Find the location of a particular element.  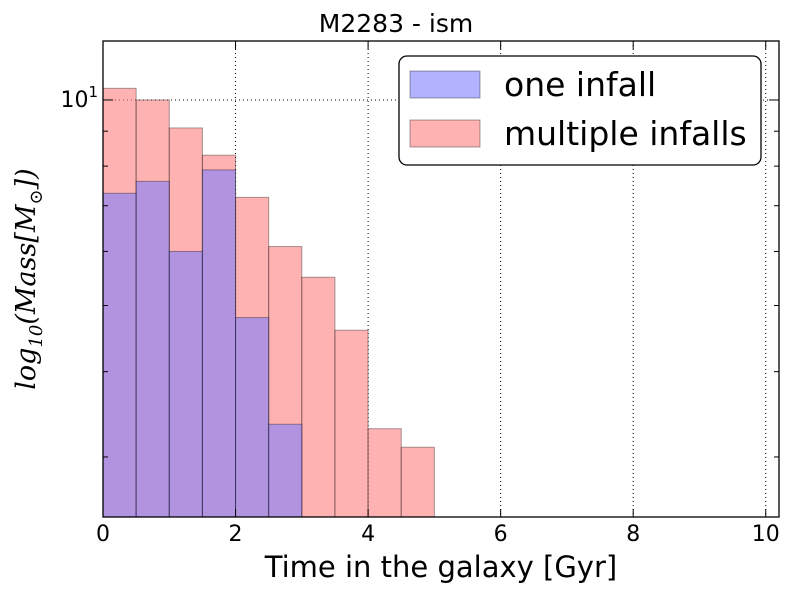

y-axis-label: log10(Mass[M⊙]) is located at coordinates (29, 278).